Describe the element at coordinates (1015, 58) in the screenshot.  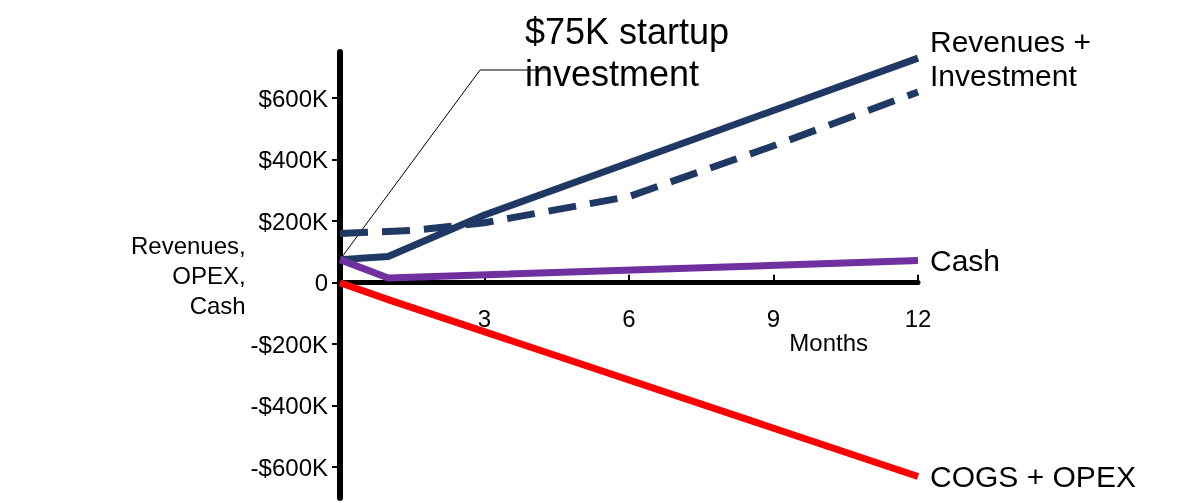
I see `series-label: Revenues + Investment` at that location.